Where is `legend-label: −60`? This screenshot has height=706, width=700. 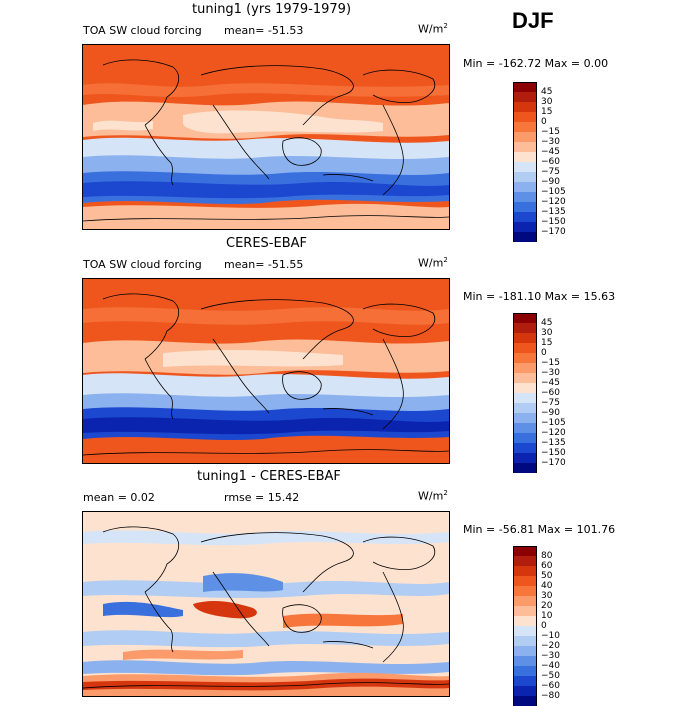
legend-label: −60 is located at coordinates (550, 393).